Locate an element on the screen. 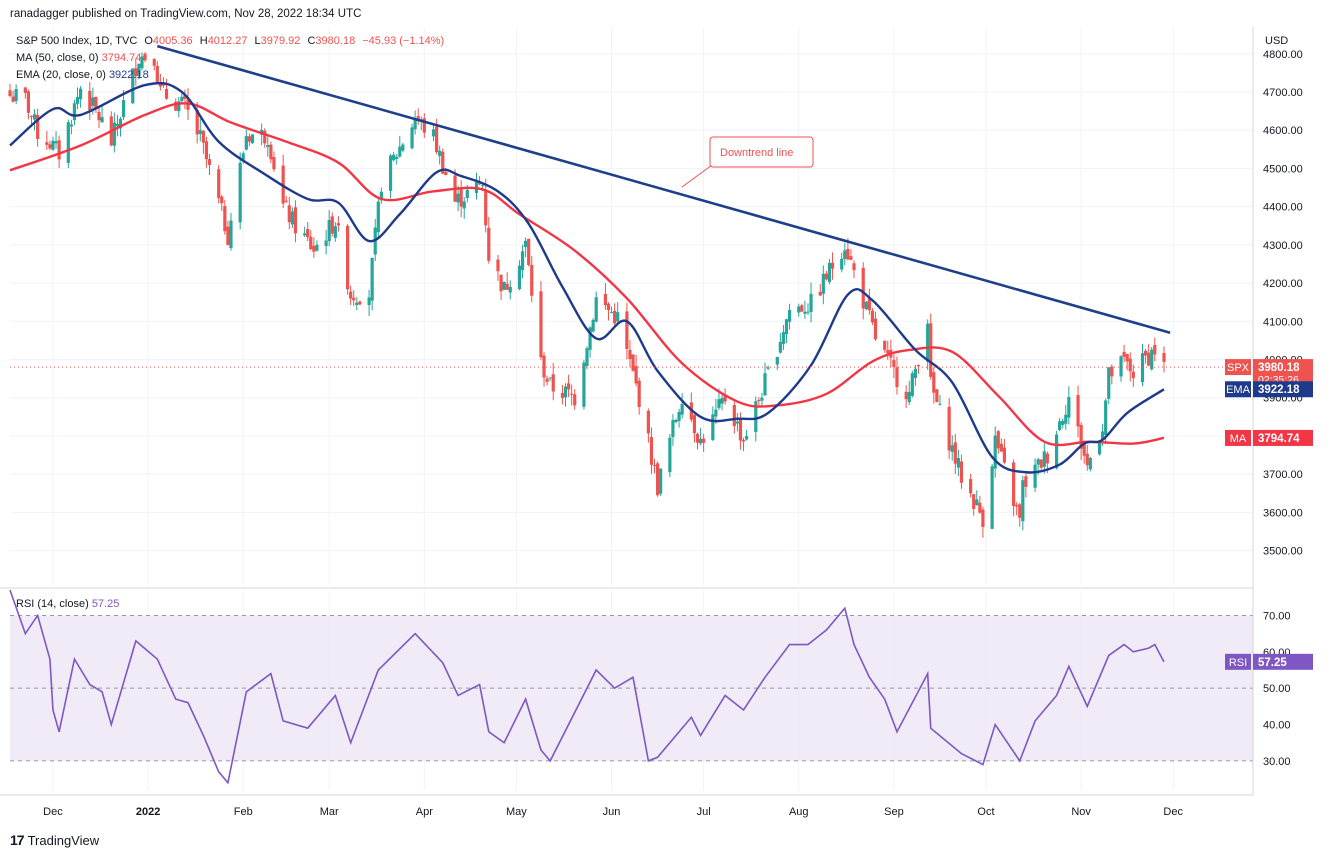 The height and width of the screenshot is (858, 1331). legend-change: −45.93 (−1.14%) is located at coordinates (403, 41).